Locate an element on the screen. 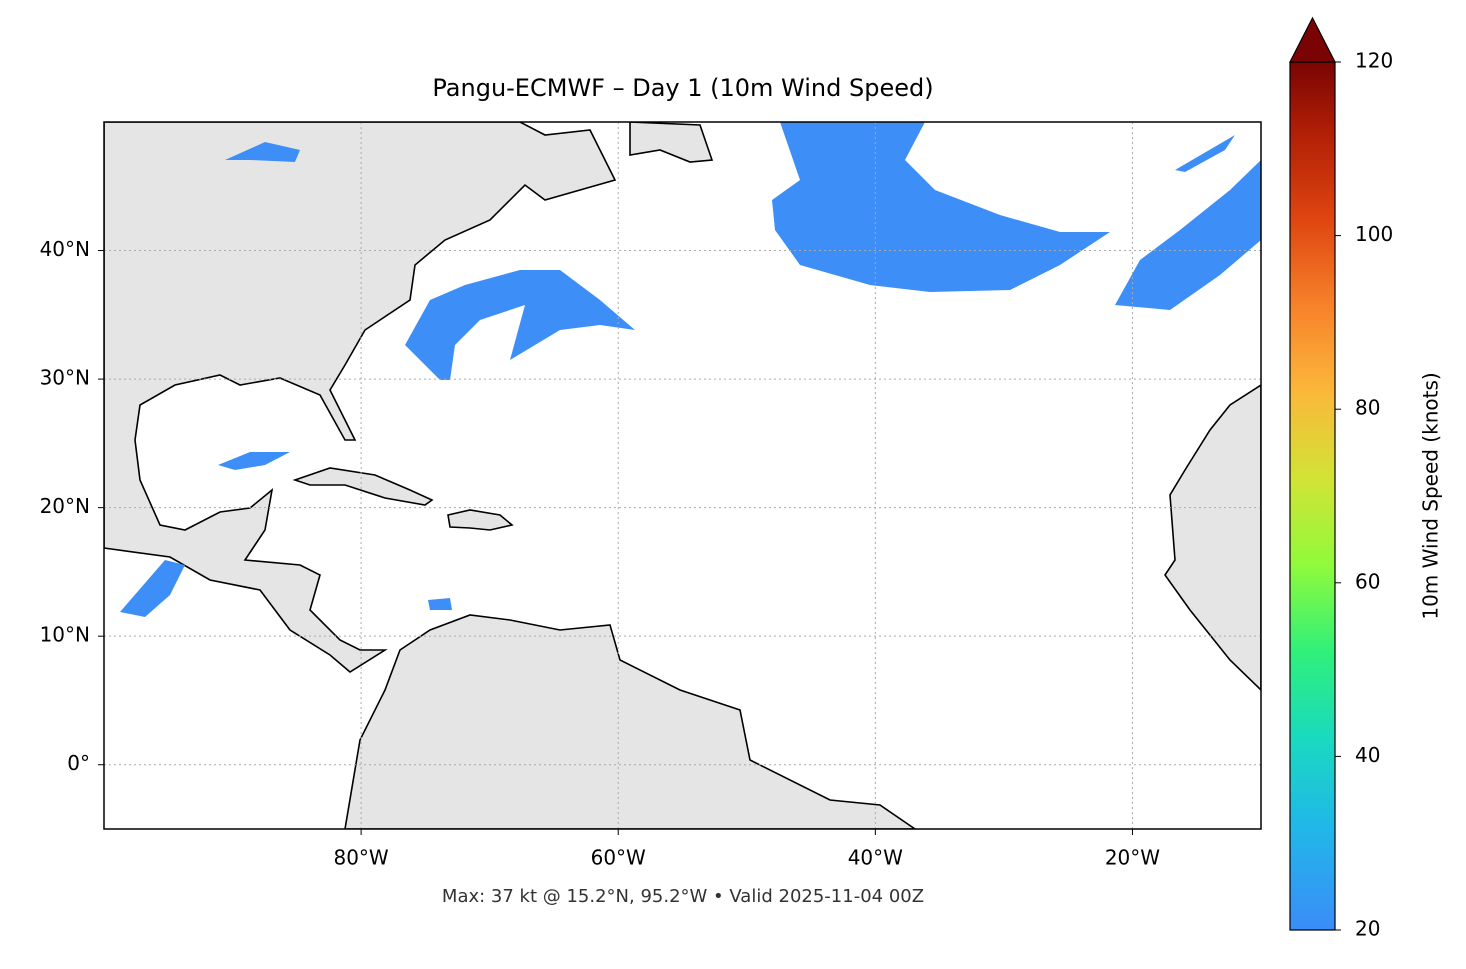  y-tick-label: 30°N is located at coordinates (65, 378).